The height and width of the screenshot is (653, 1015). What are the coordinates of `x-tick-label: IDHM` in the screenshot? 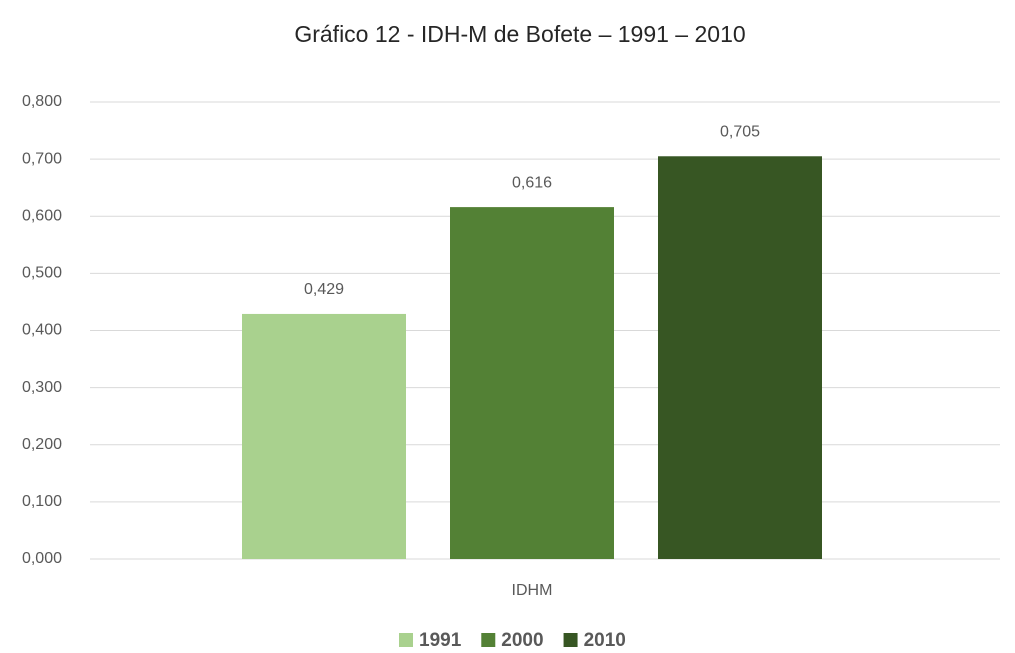 It's located at (532, 590).